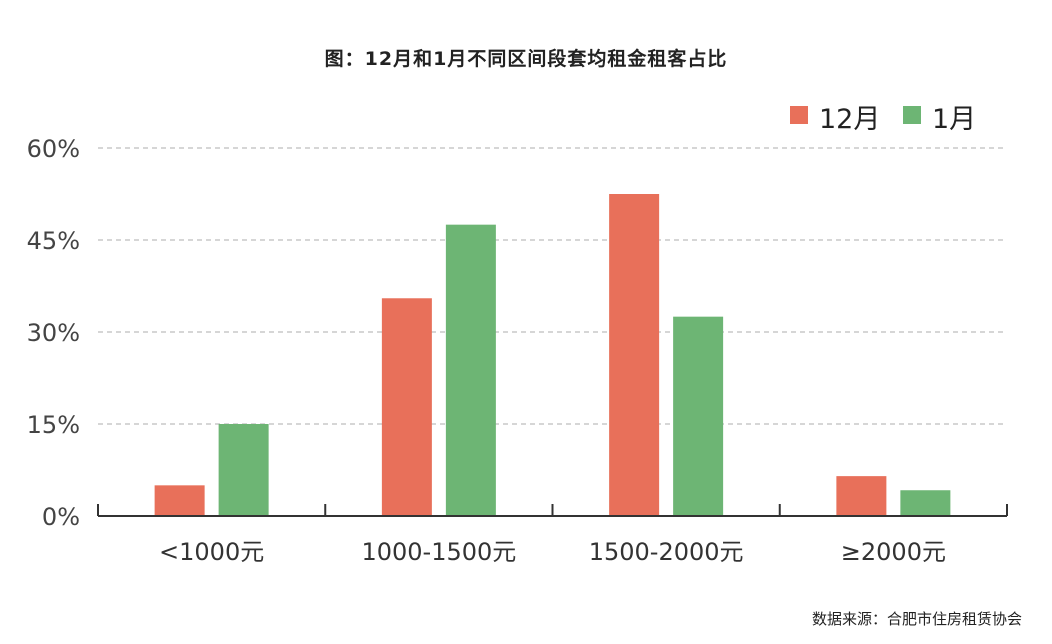  I want to click on data-source-note: 数据来源：合肥市住房租赁协会, so click(916, 619).